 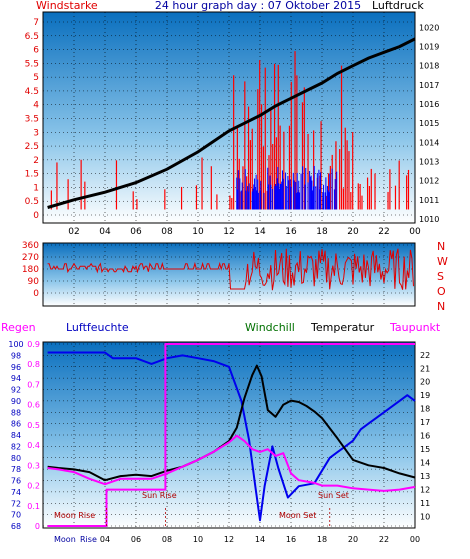 I want to click on humidity-y-ticks: 68 70 72 74 76 78 80 82 84 86 88 90 92 94 96 98 100, so click(x=15, y=435).